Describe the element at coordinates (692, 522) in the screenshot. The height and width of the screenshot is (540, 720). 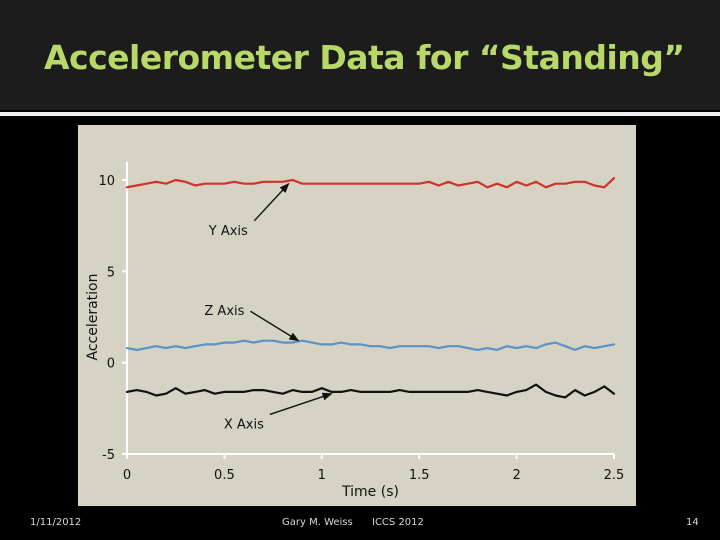
I see `footer-page-number: 14` at that location.